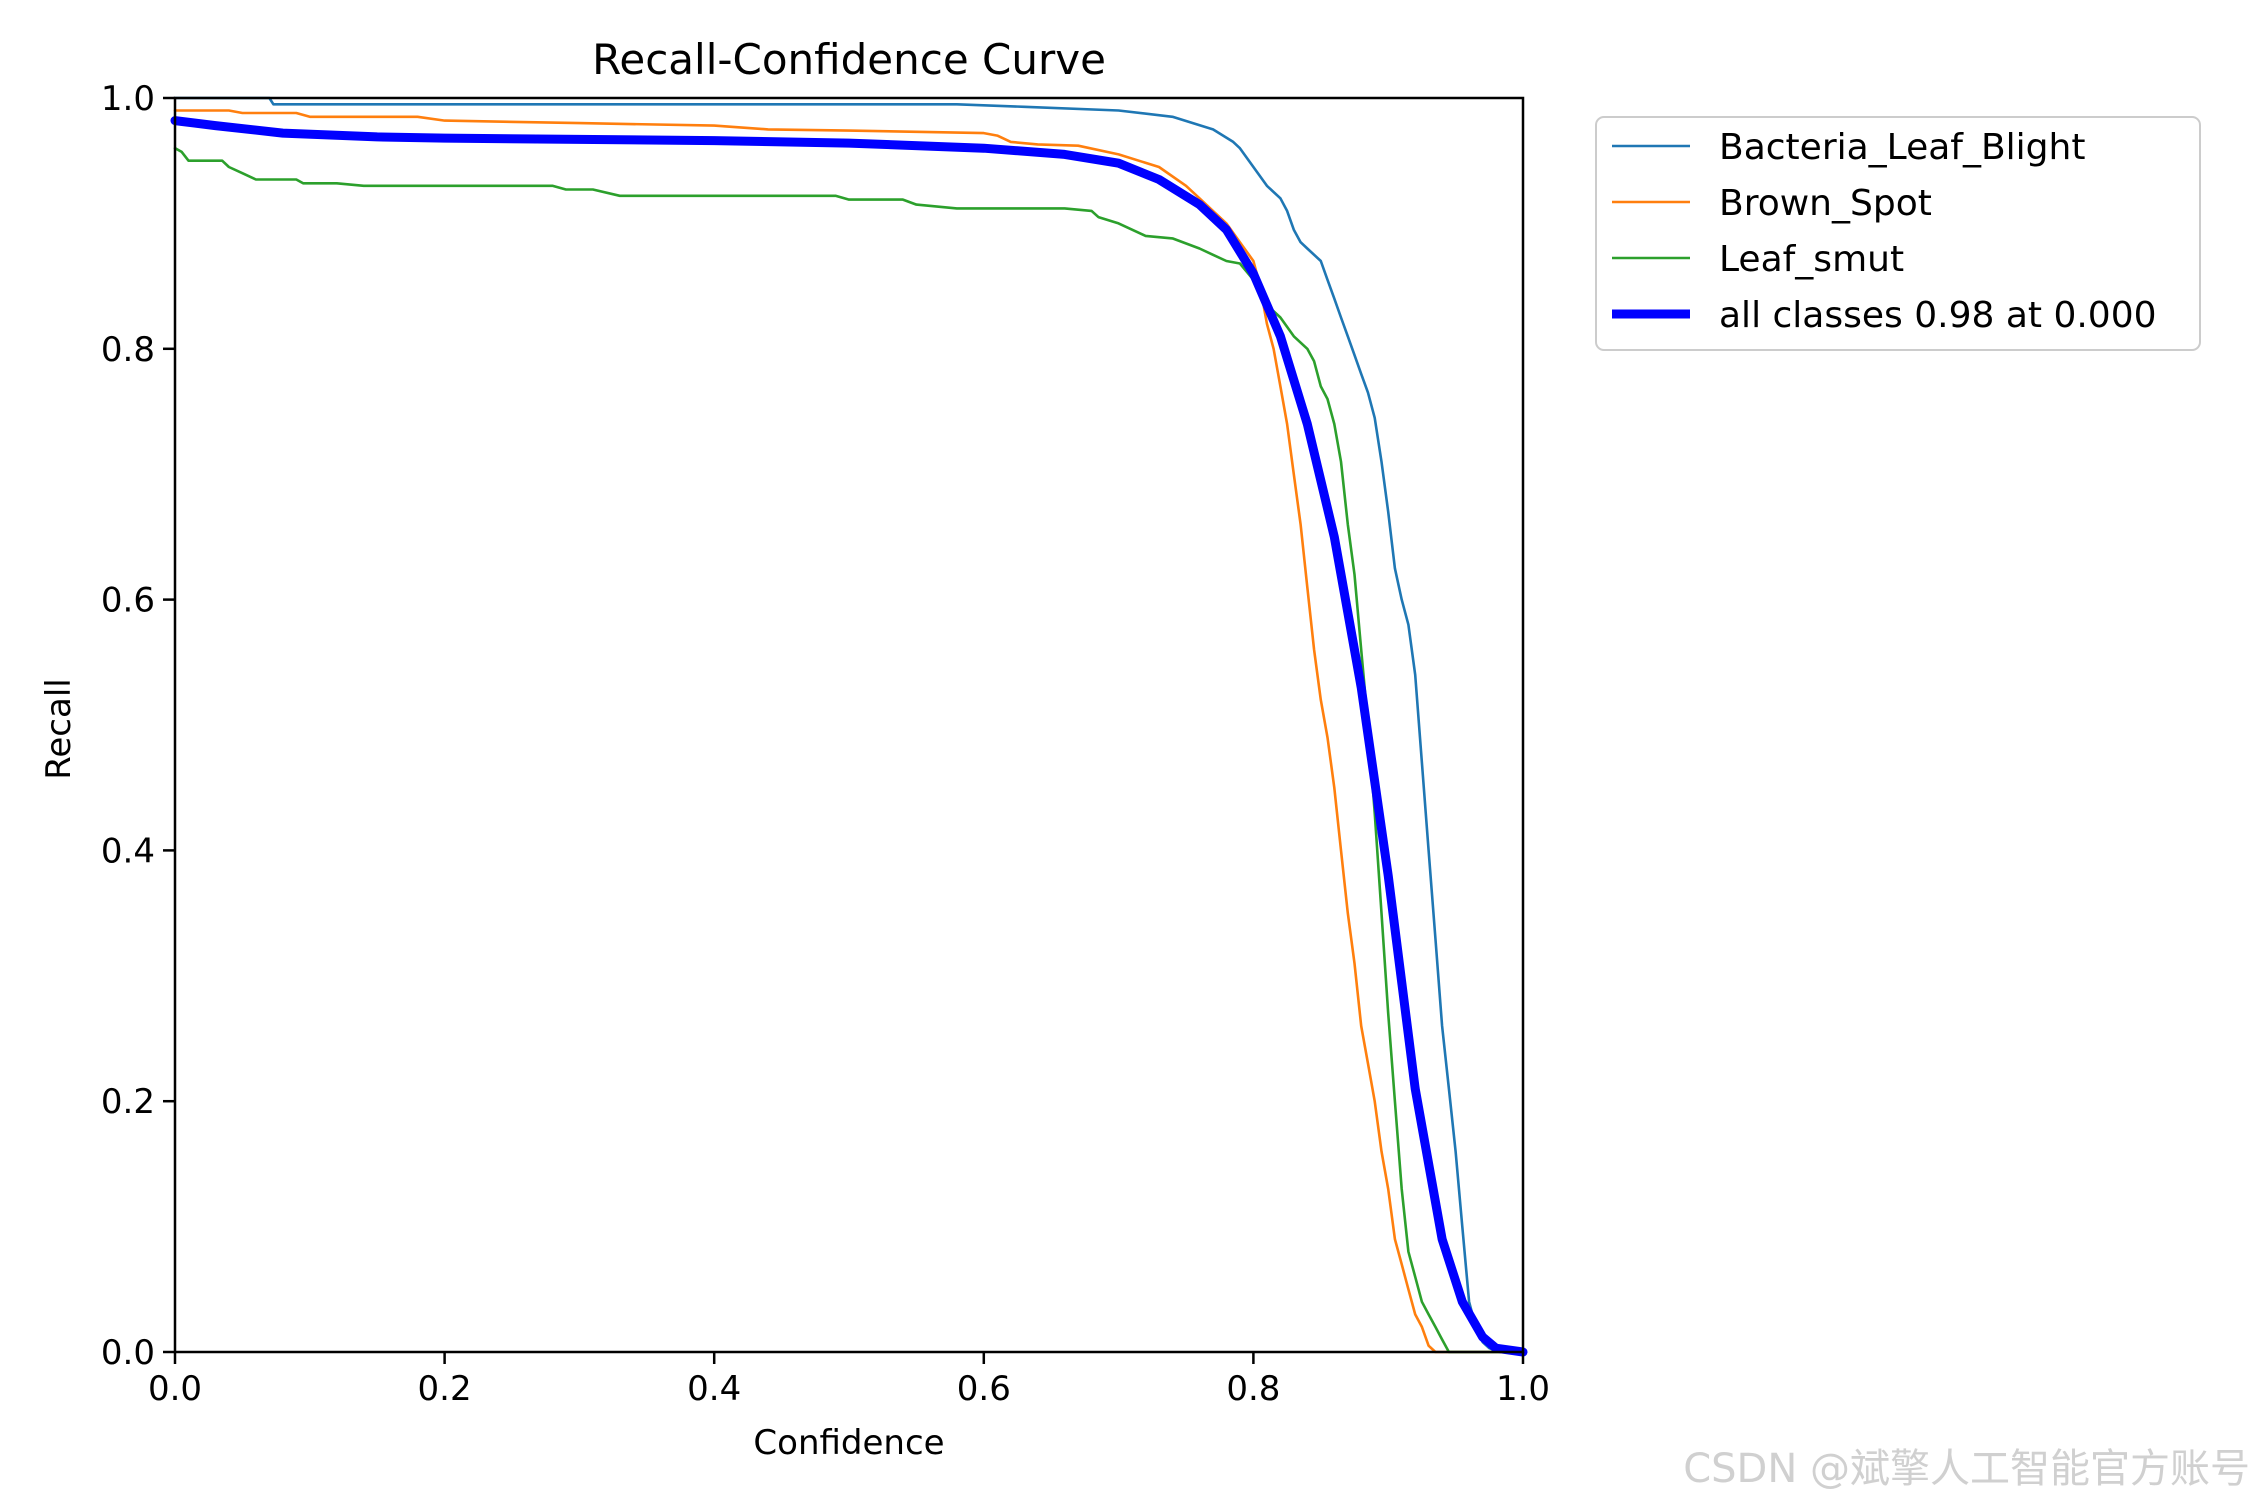  What do you see at coordinates (1902, 147) in the screenshot?
I see `legend-entry-label: Bacteria_Leaf_Blight` at bounding box center [1902, 147].